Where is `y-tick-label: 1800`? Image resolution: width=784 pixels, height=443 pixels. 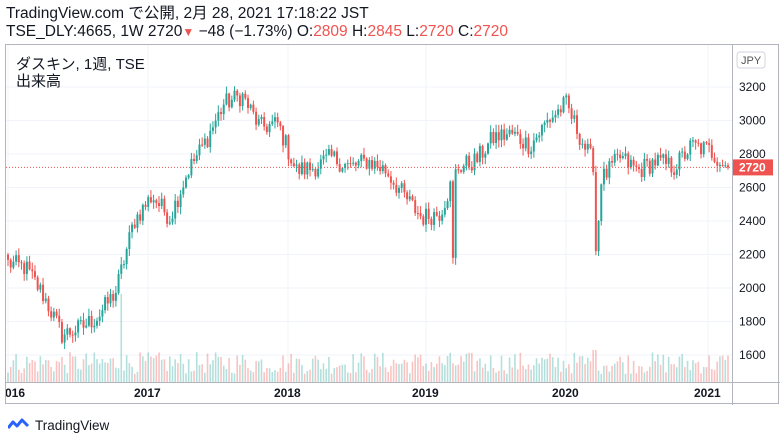 y-tick-label: 1800 is located at coordinates (752, 322).